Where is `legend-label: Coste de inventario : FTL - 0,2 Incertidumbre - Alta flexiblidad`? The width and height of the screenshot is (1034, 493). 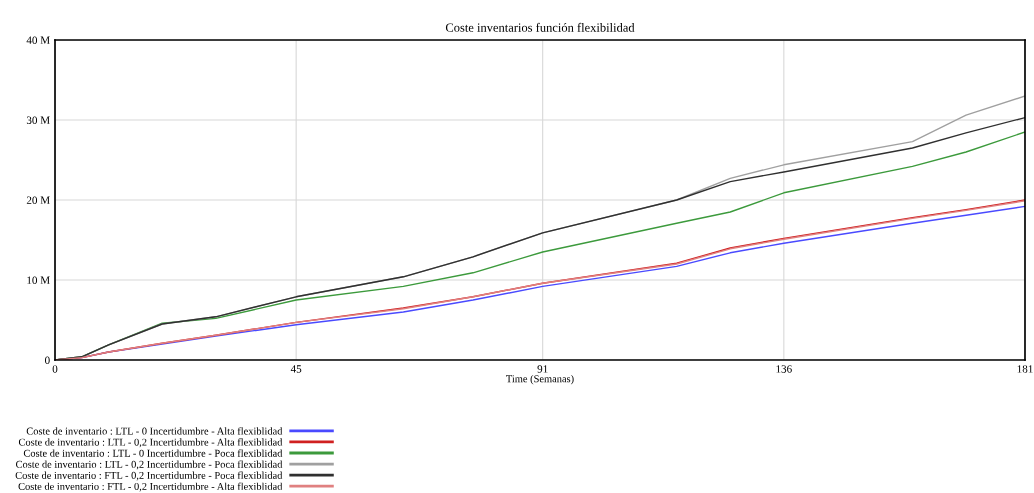 legend-label: Coste de inventario : FTL - 0,2 Incertidumbre - Alta flexiblidad is located at coordinates (150, 487).